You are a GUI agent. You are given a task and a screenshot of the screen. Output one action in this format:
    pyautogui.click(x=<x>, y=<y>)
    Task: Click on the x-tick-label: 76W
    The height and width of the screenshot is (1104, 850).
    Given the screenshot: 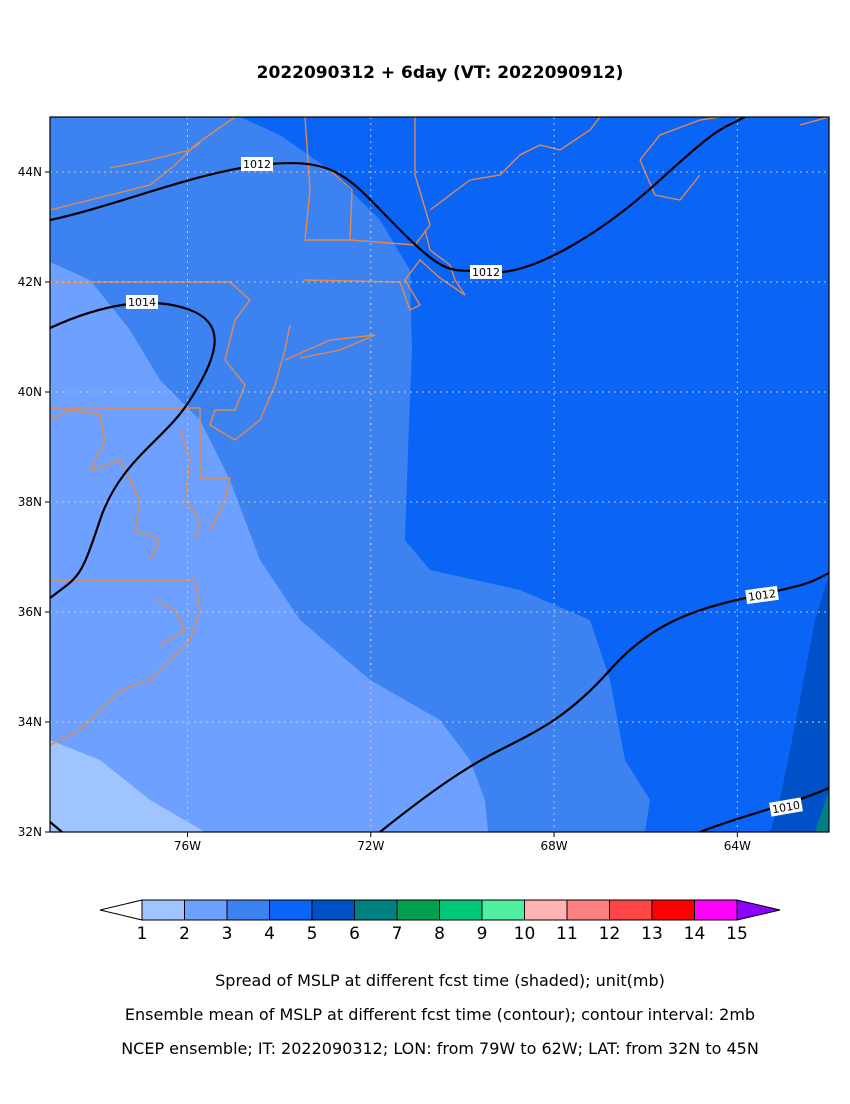 What is the action you would take?
    pyautogui.click(x=187, y=846)
    